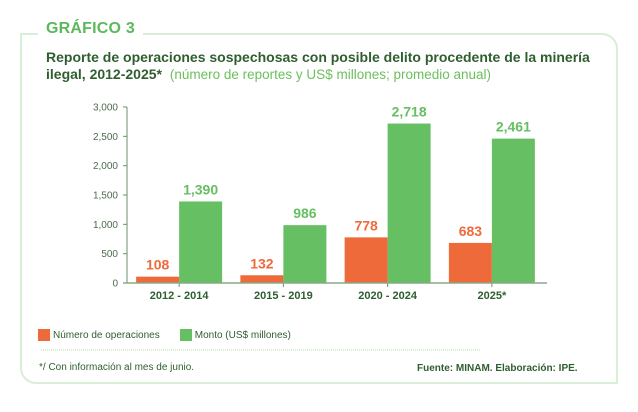  I want to click on legend-label-operaciones: Número de operaciones, so click(106, 335).